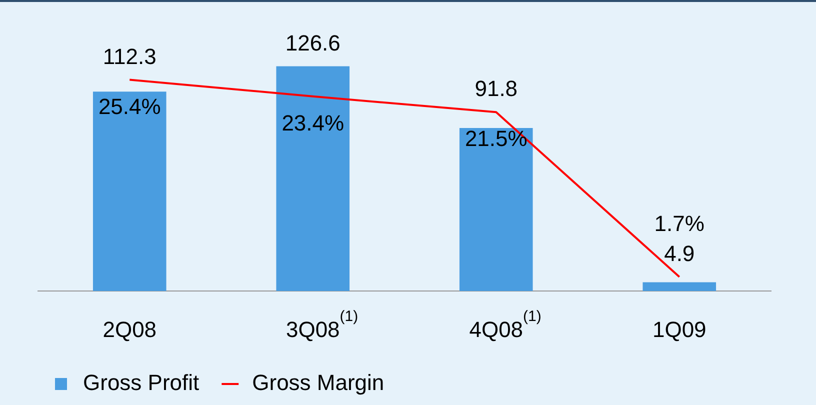 The height and width of the screenshot is (405, 816). I want to click on x-tick-label: 2Q08, so click(129, 329).